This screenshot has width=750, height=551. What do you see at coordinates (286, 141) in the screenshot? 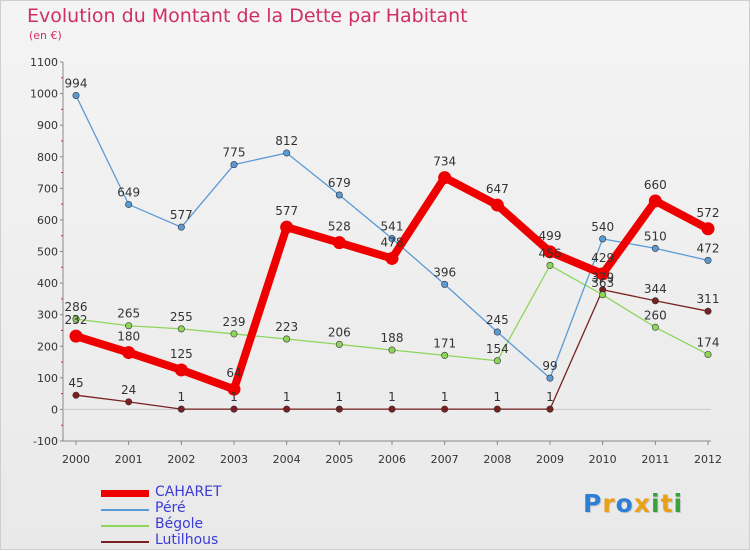
I see `data-label: 812` at bounding box center [286, 141].